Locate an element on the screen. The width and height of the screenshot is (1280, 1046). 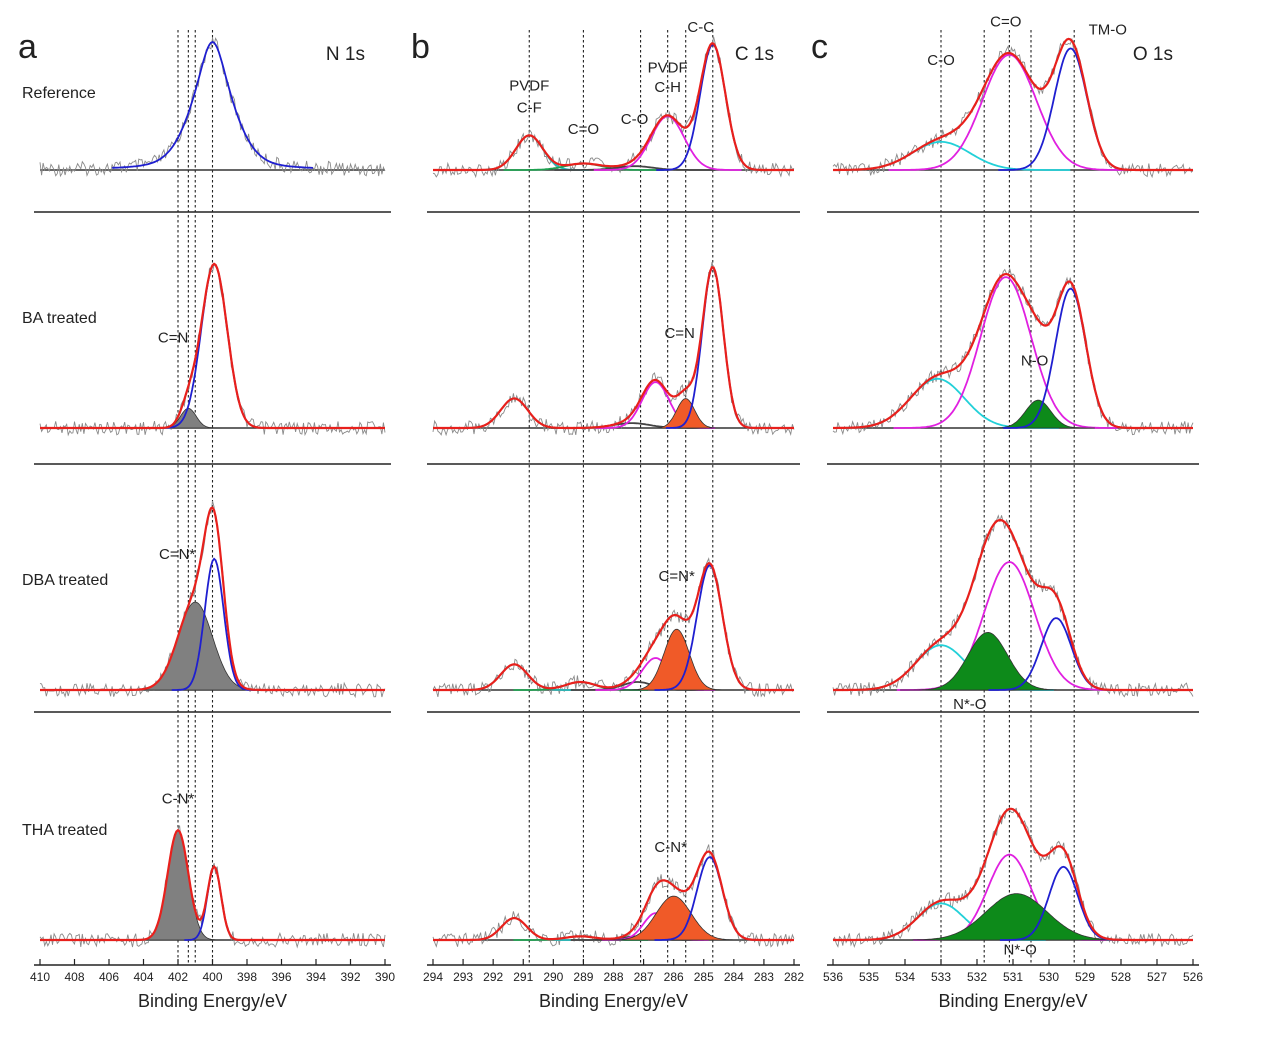
spectrum-row-1: C=N is located at coordinates (613, 349).